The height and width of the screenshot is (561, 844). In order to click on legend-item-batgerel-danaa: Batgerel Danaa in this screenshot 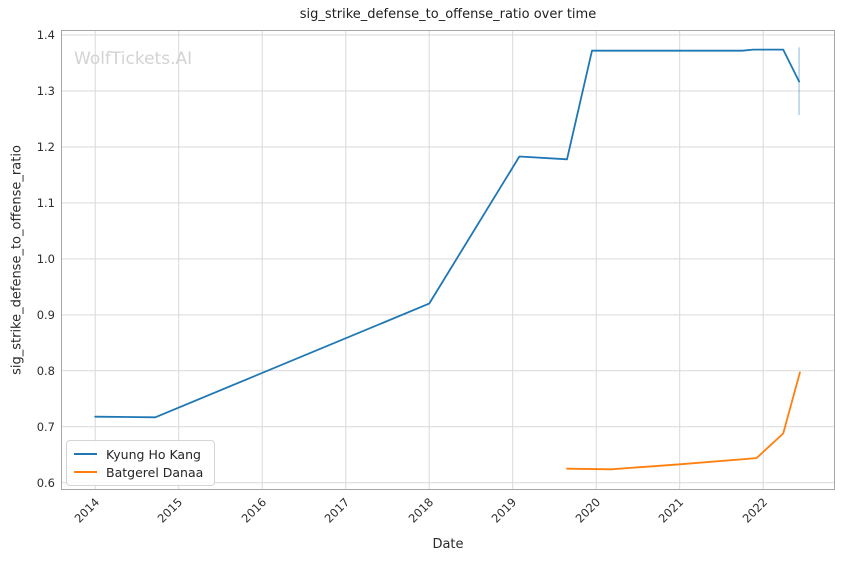, I will do `click(138, 472)`.